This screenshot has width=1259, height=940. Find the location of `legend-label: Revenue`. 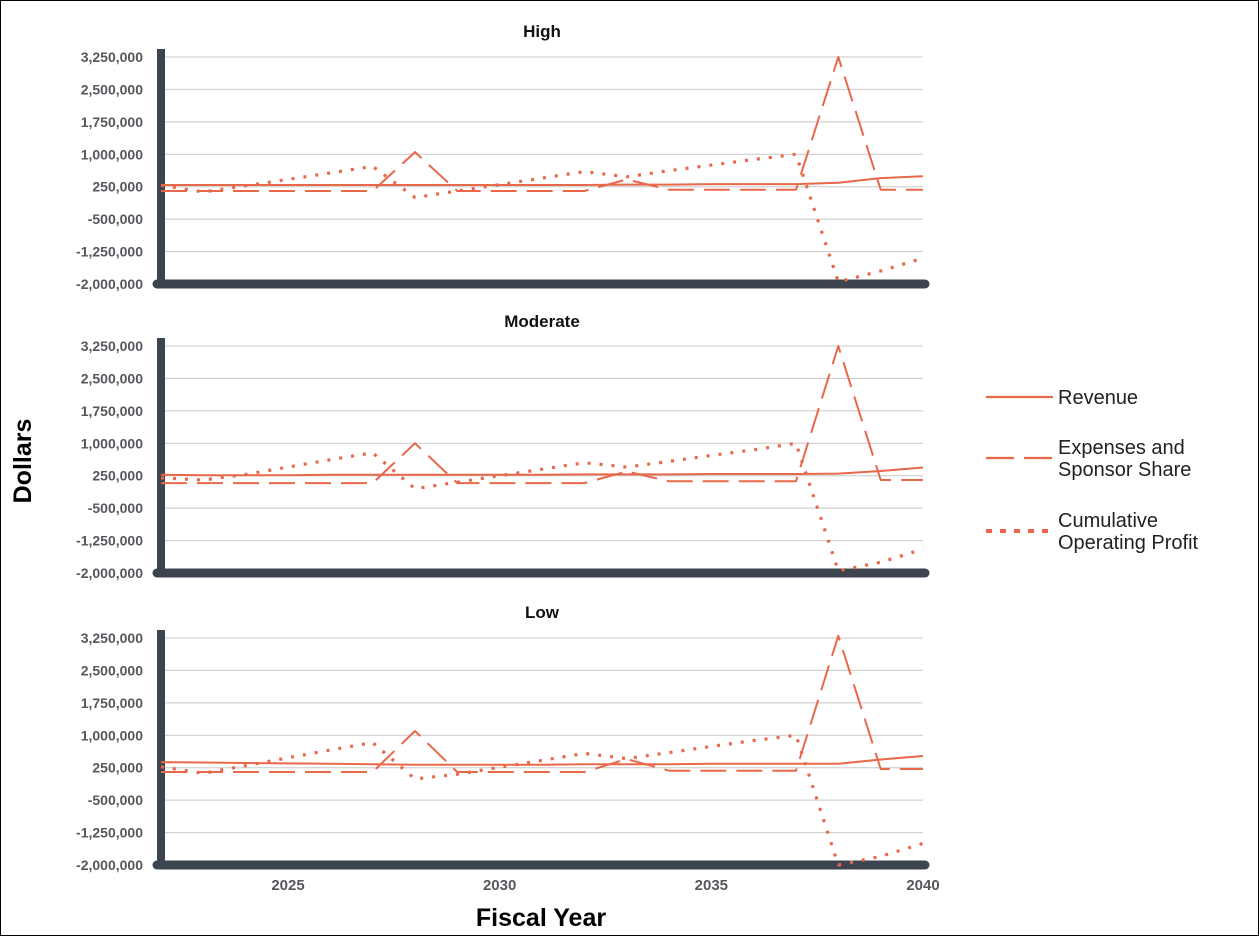

legend-label: Revenue is located at coordinates (1098, 398).